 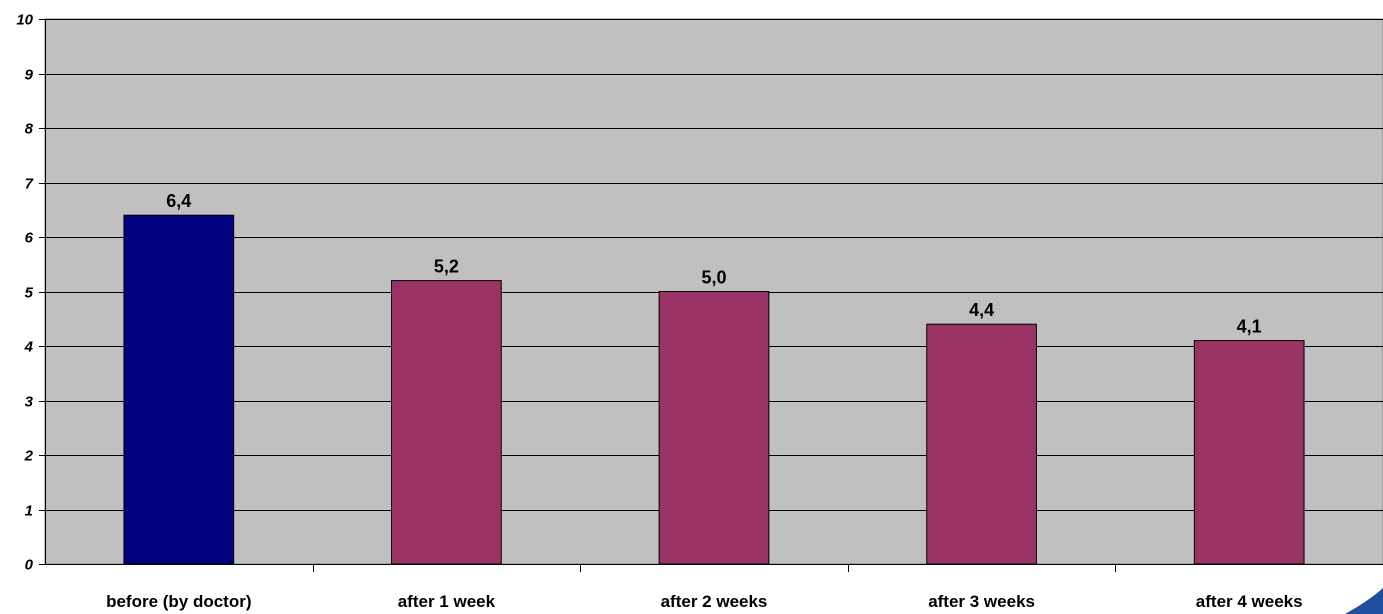 I want to click on data-label: 6,4, so click(x=178, y=201).